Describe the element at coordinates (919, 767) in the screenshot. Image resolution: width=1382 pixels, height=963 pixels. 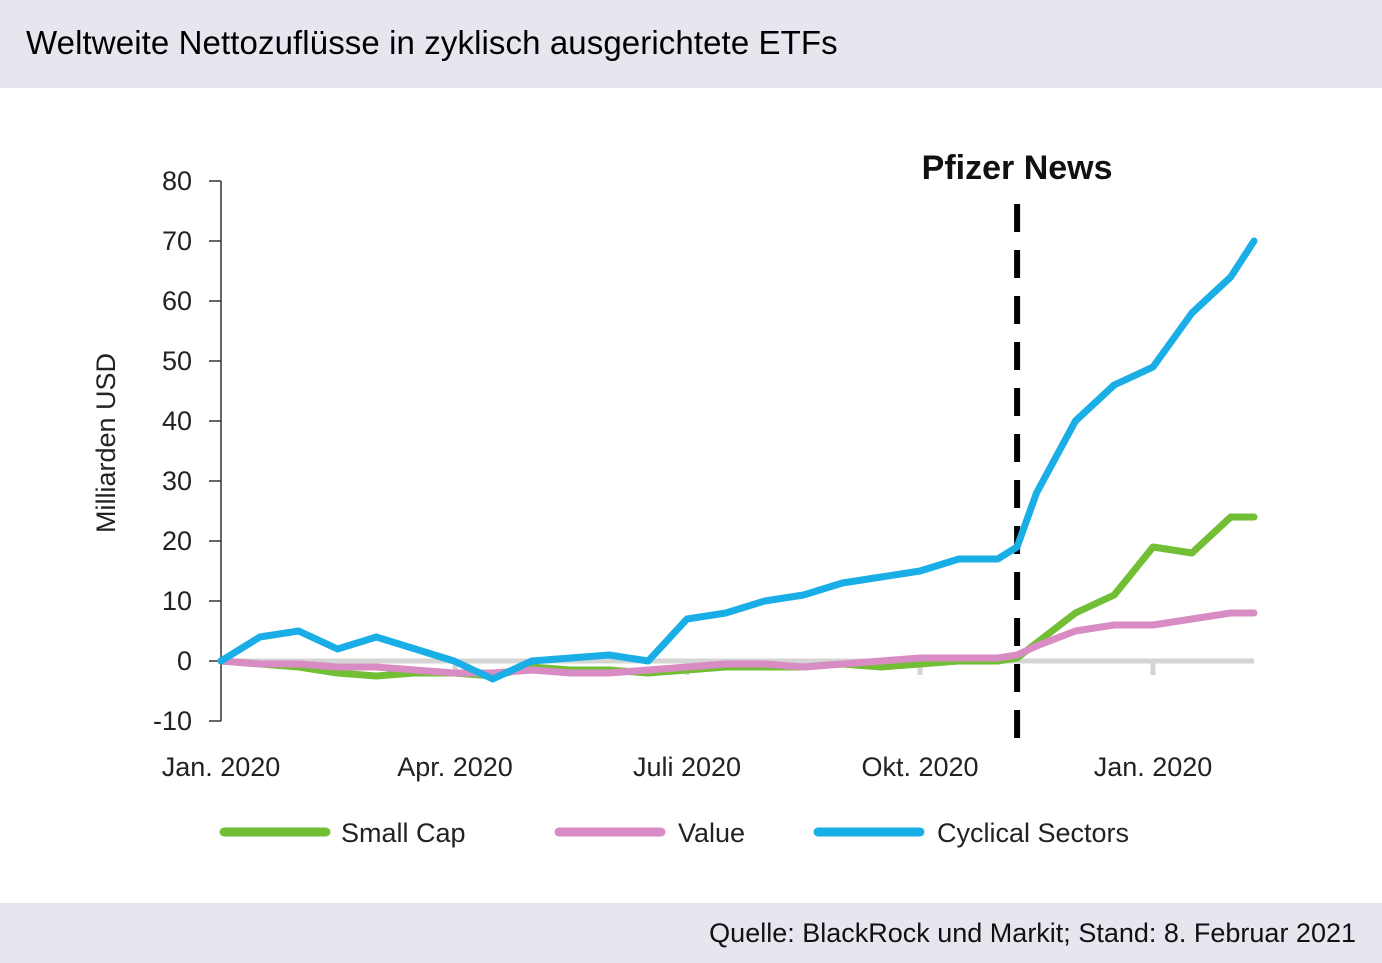
I see `x-tick-label: Okt. 2020` at that location.